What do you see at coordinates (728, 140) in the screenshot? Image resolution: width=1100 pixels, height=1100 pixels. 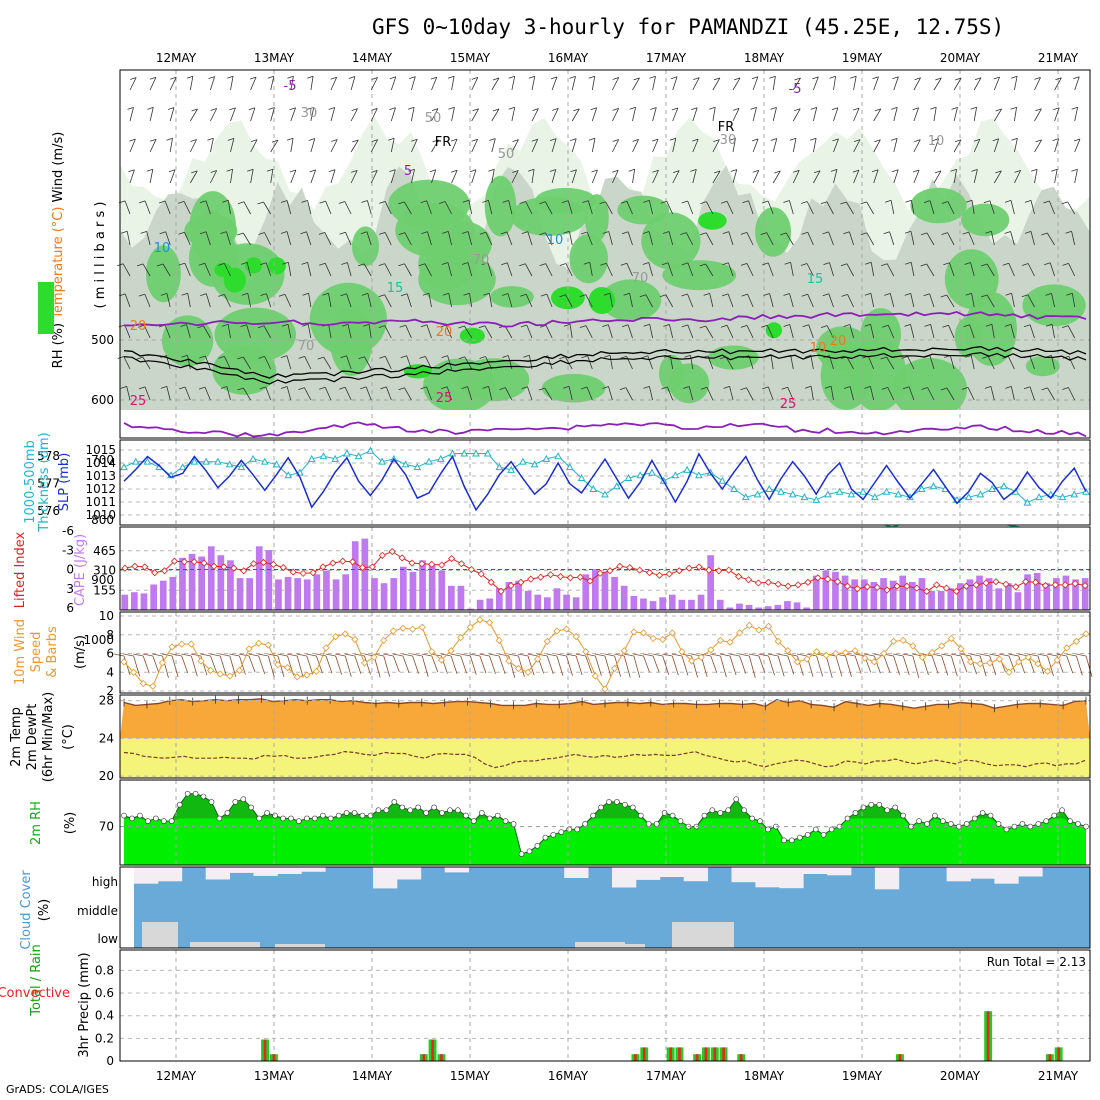 I see `contour-label: 30` at bounding box center [728, 140].